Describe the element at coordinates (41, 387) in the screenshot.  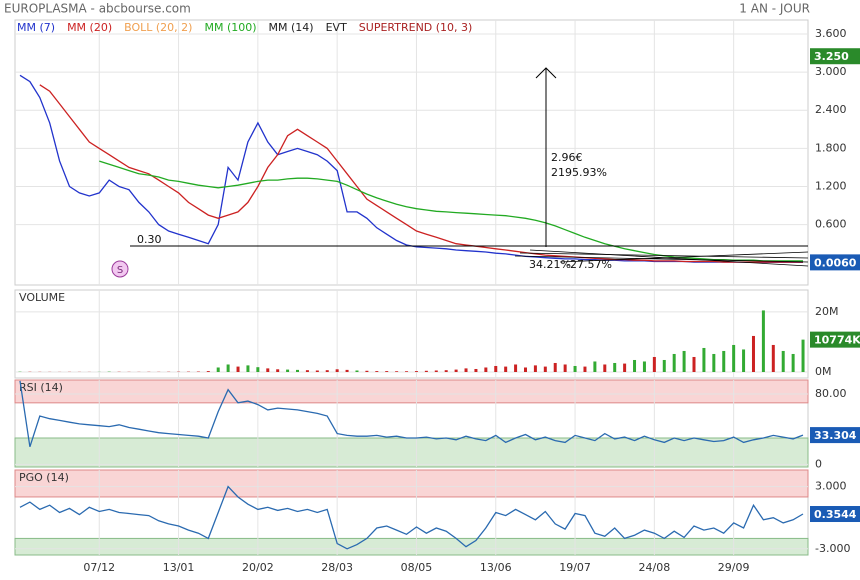
I see `panel-title: RSI (14)` at that location.